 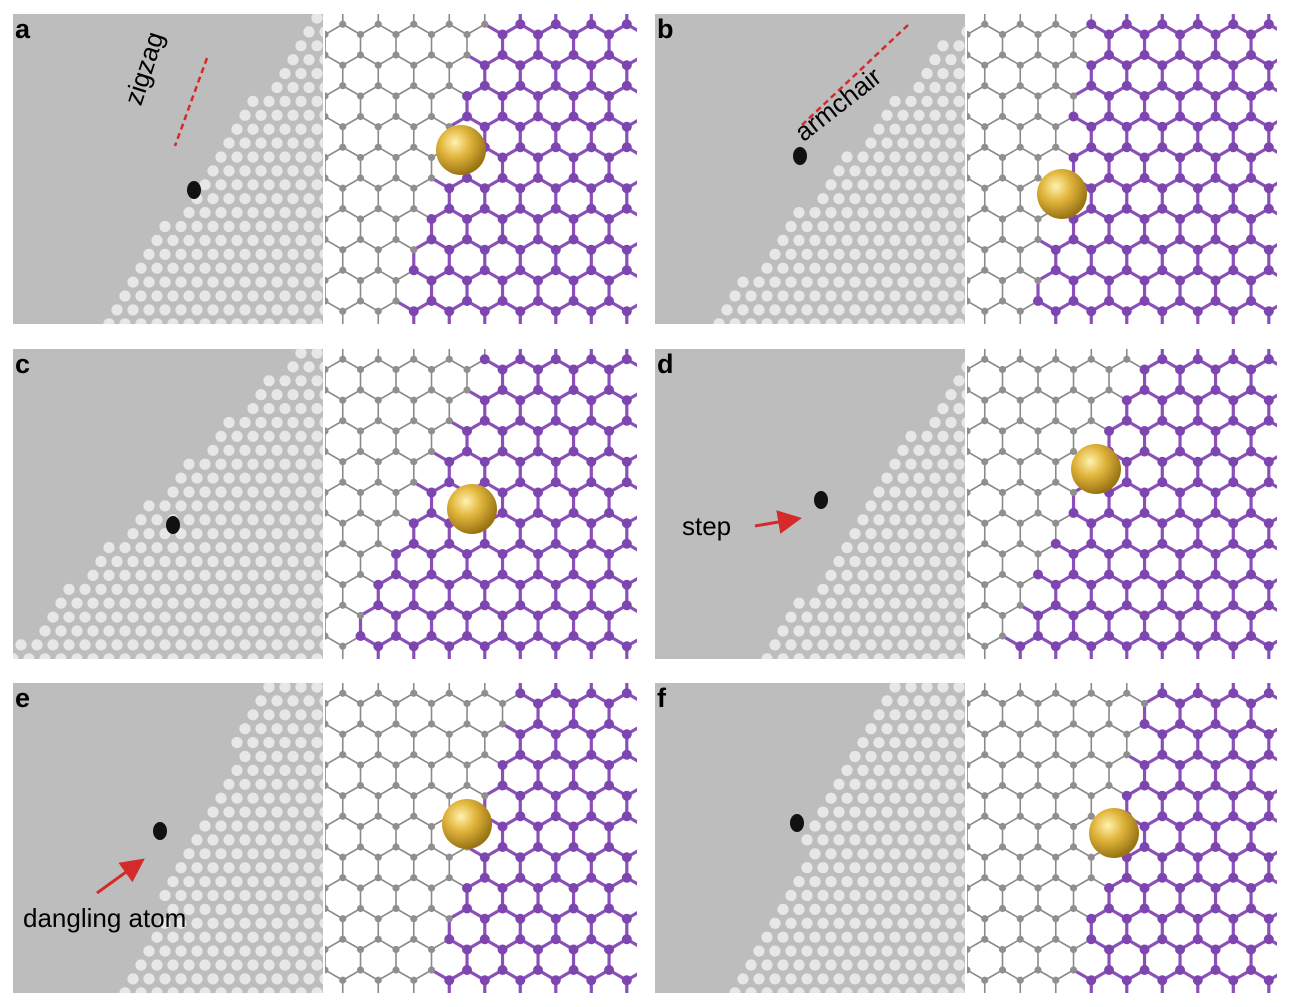 I want to click on tem-image-f-svg, so click(x=847, y=838).